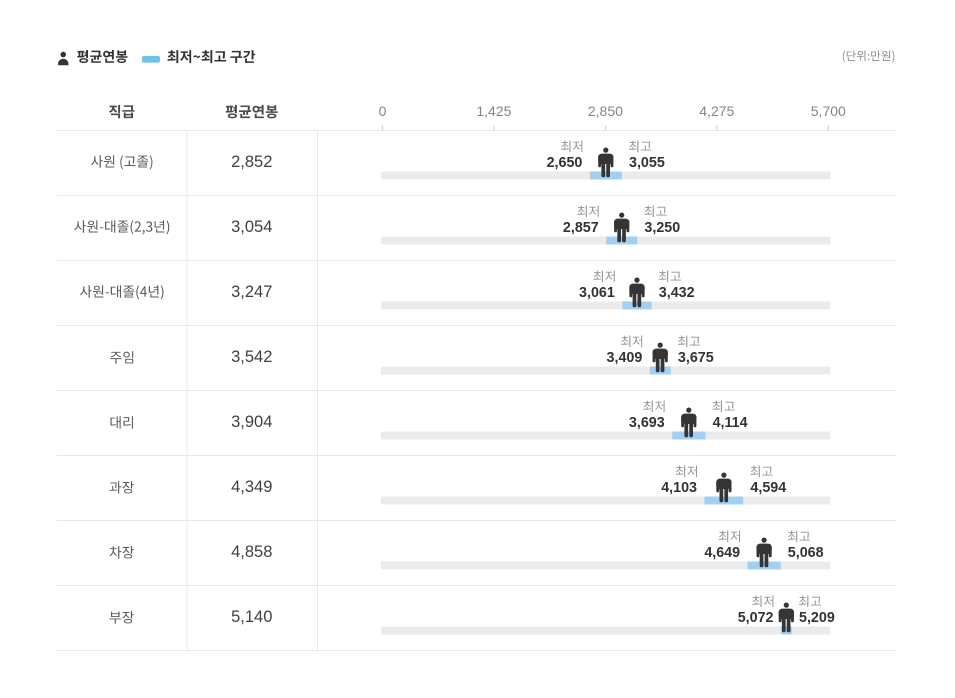  What do you see at coordinates (605, 111) in the screenshot?
I see `svg-text: 2,850` at bounding box center [605, 111].